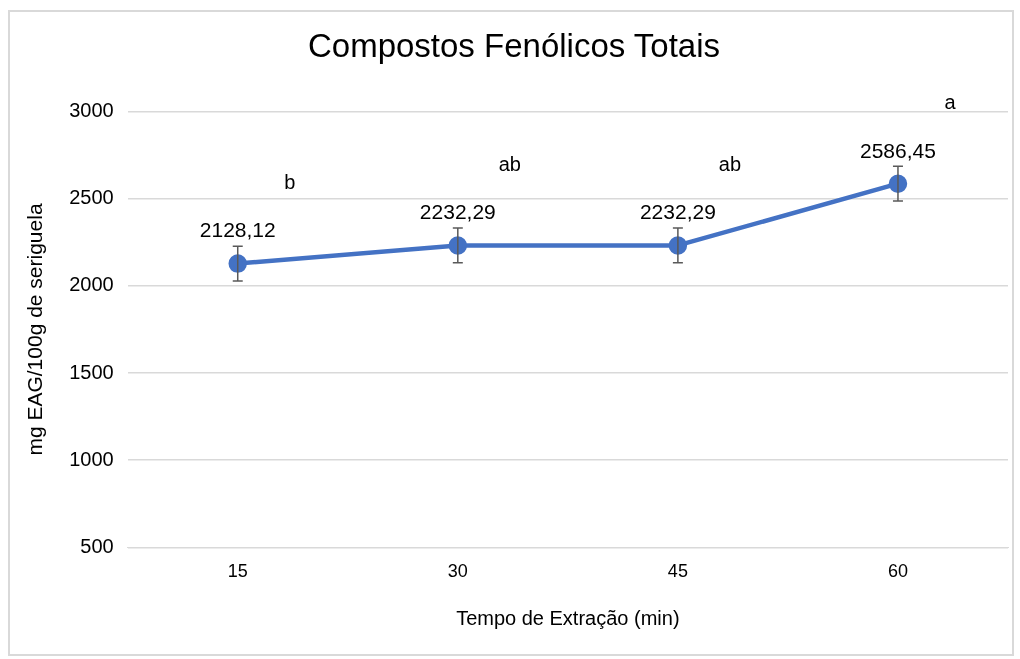 This screenshot has height=659, width=1020. What do you see at coordinates (677, 571) in the screenshot?
I see `x-tick-label: 45` at bounding box center [677, 571].